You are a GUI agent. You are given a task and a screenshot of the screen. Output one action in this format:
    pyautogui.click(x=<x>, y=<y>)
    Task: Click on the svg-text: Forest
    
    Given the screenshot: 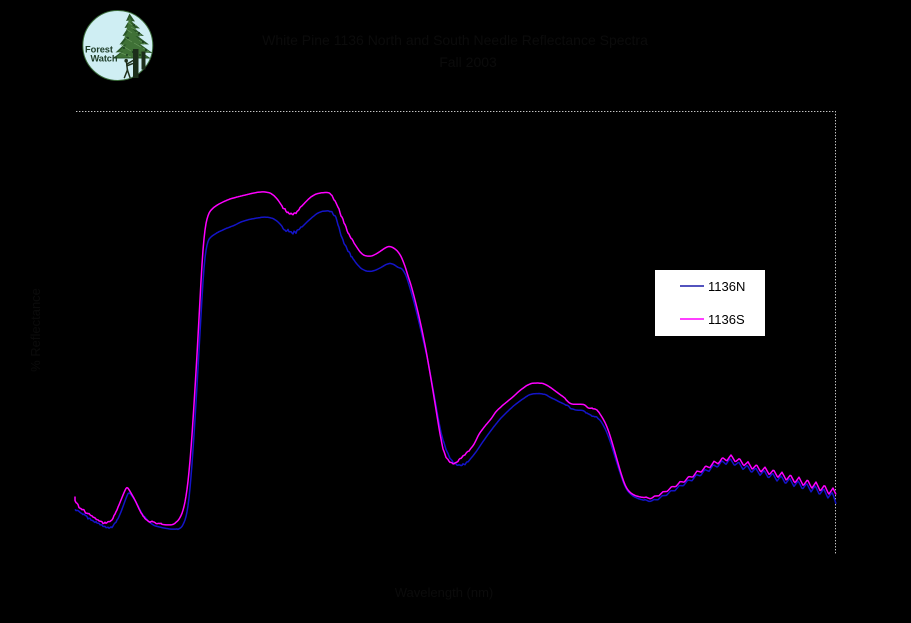 What is the action you would take?
    pyautogui.click(x=99, y=50)
    